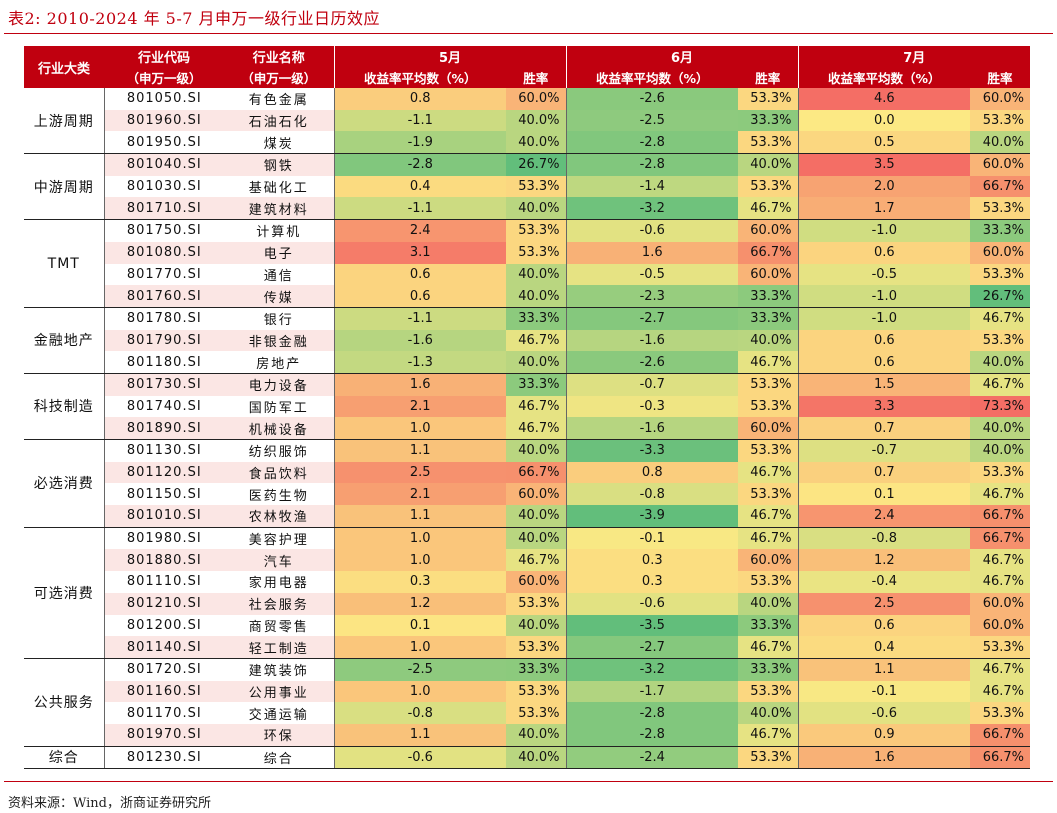  I want to click on industry-name: 农林牧渔, so click(279, 516).